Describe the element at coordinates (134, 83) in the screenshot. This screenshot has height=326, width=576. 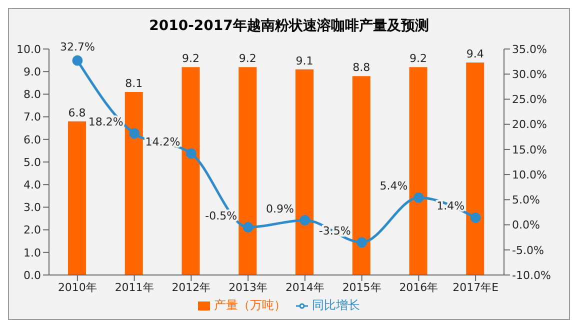
I see `data-label: 8.1` at that location.